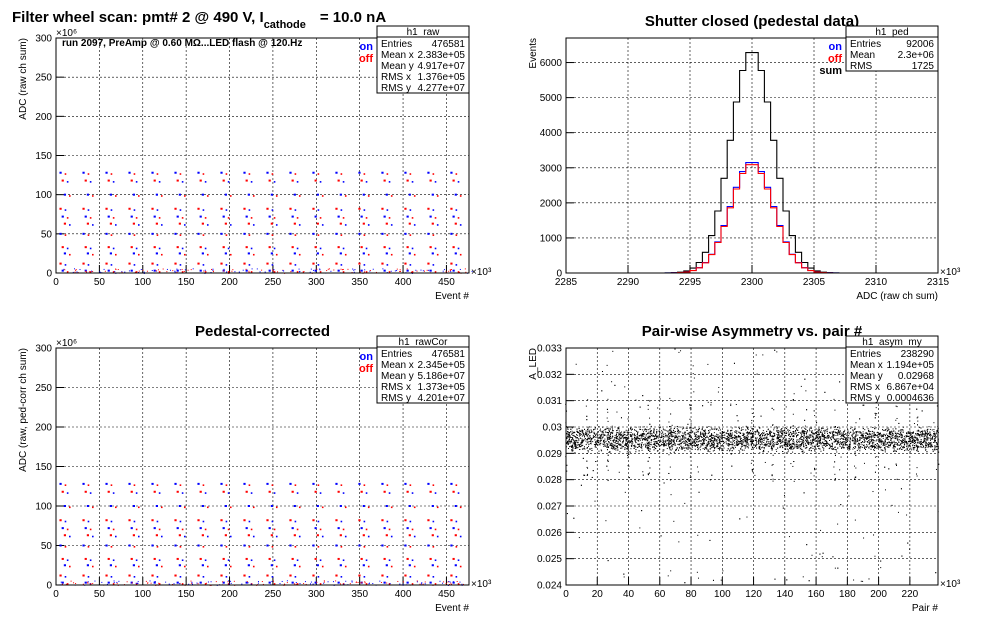  I want to click on x-tick-label: 100, so click(142, 594).